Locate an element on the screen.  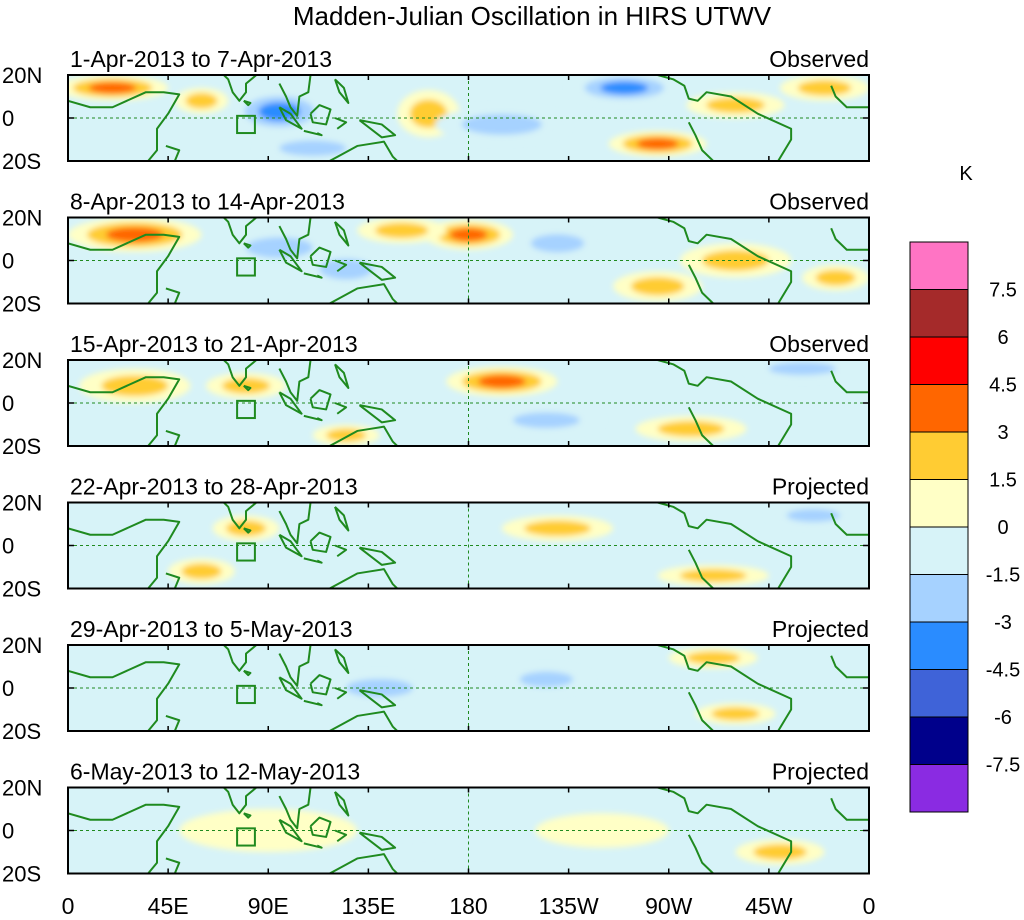
colorbar-label: 7.5 is located at coordinates (1003, 291).